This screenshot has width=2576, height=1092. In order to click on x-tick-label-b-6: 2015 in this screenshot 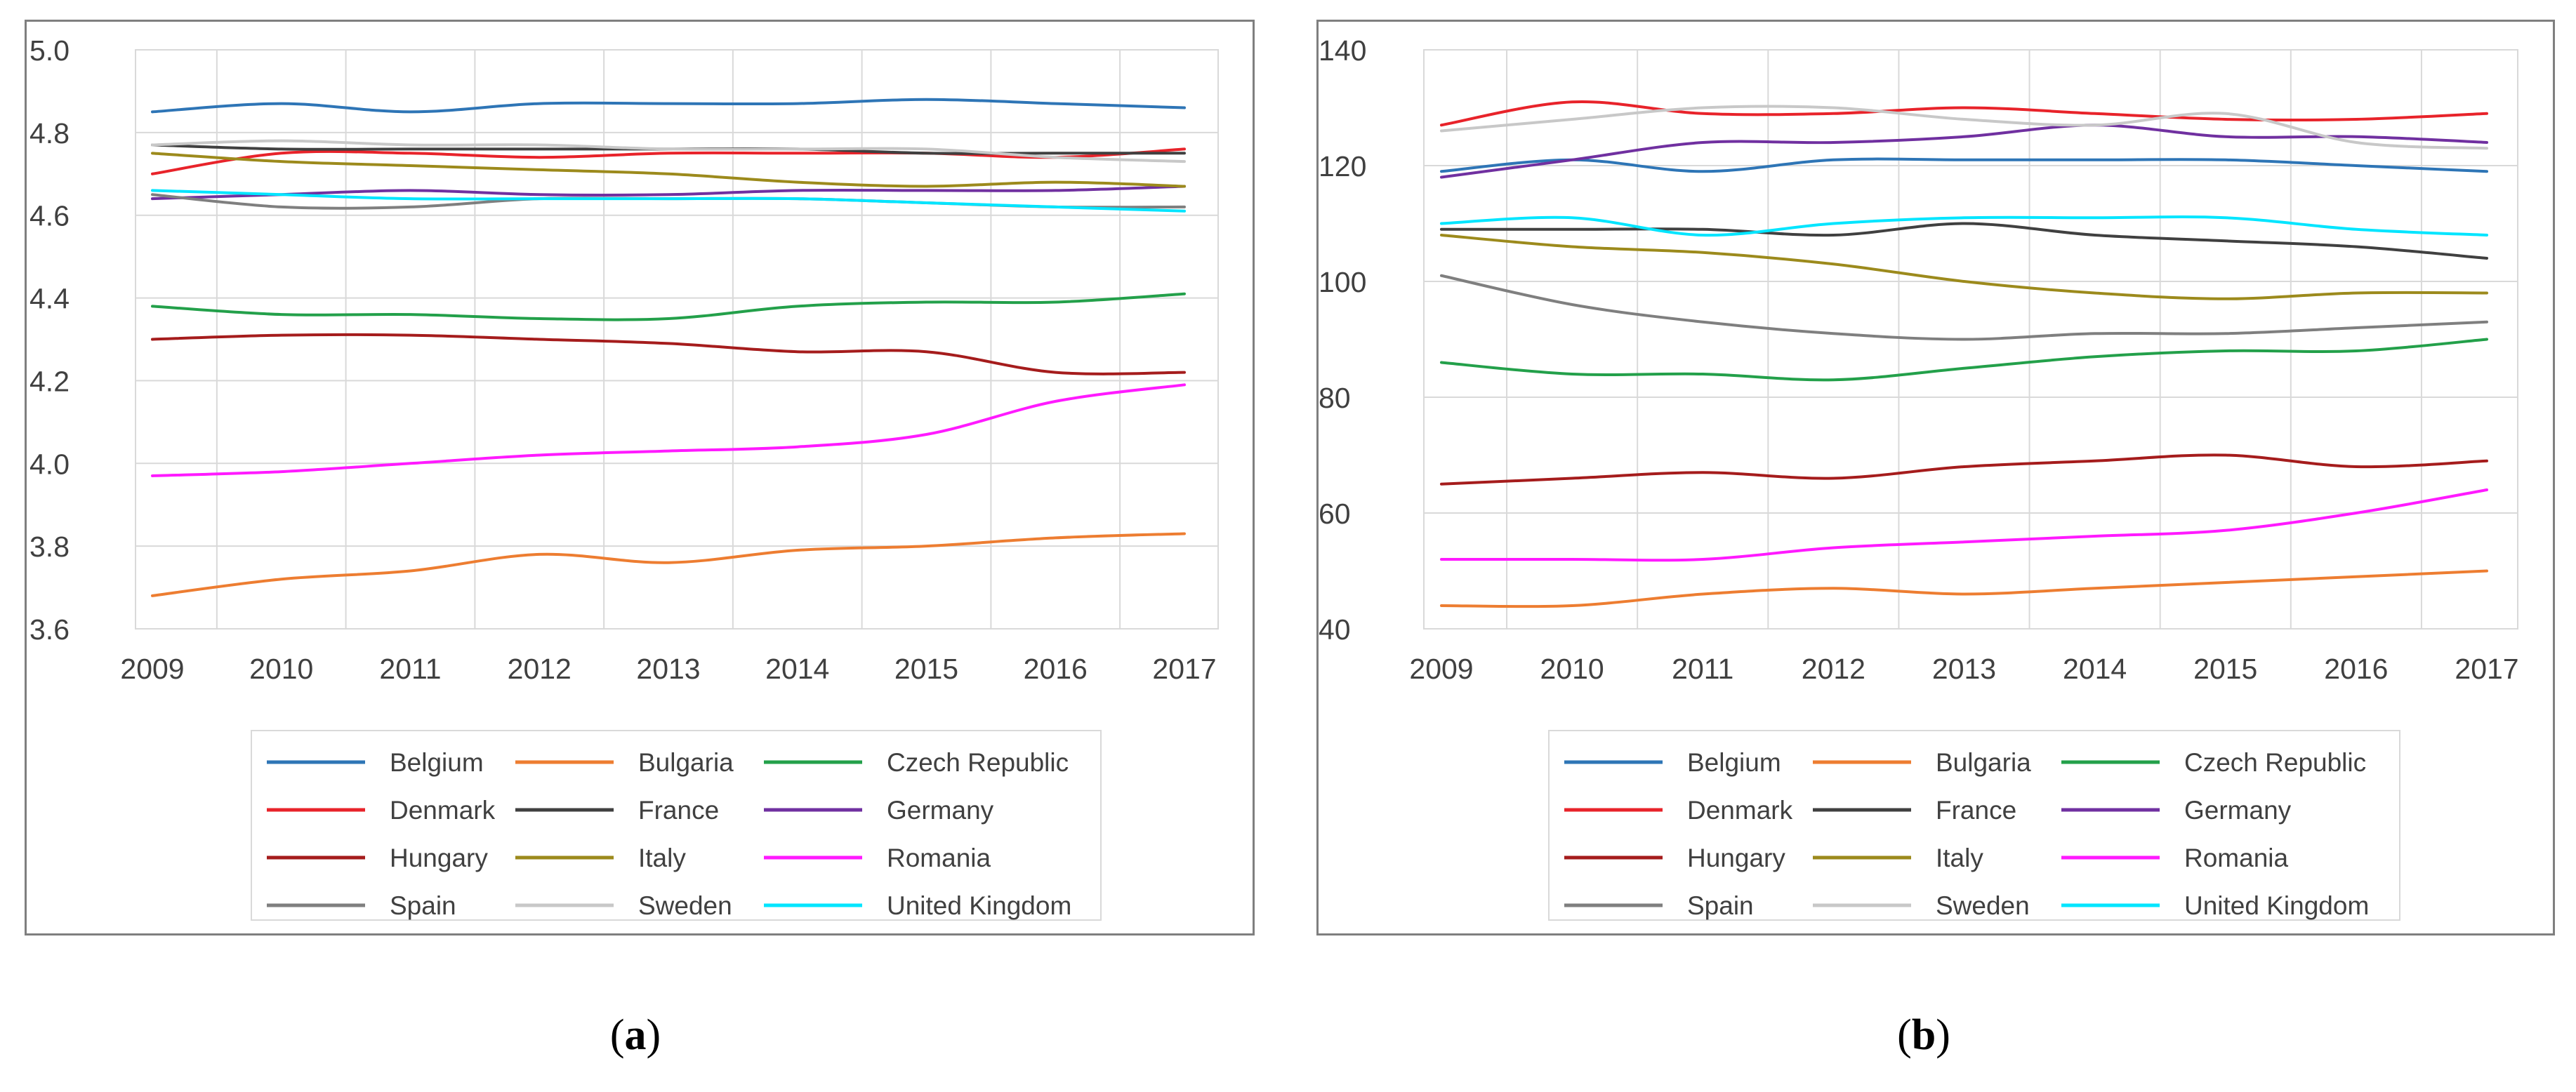, I will do `click(2225, 669)`.